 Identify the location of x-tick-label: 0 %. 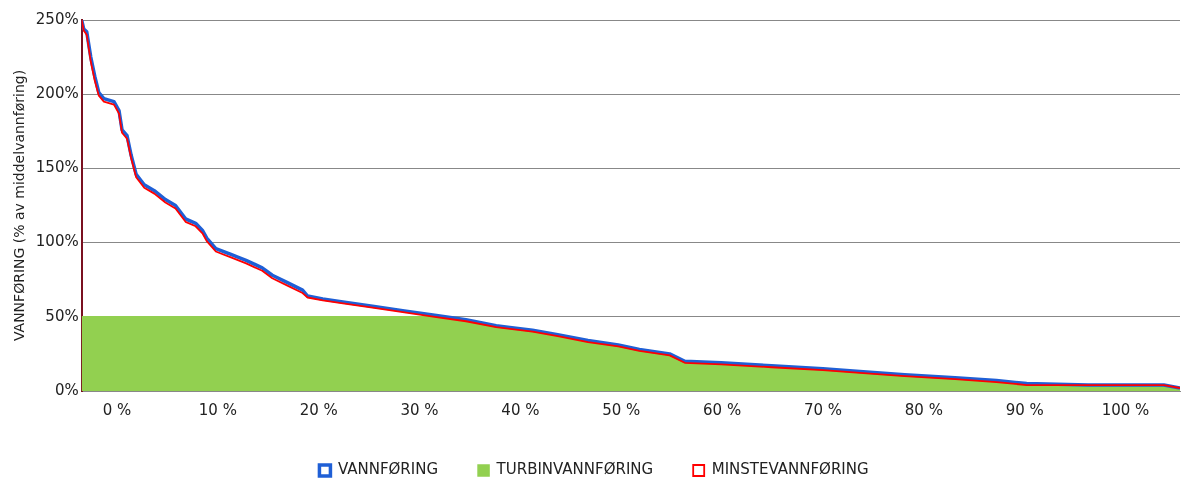
(117, 409).